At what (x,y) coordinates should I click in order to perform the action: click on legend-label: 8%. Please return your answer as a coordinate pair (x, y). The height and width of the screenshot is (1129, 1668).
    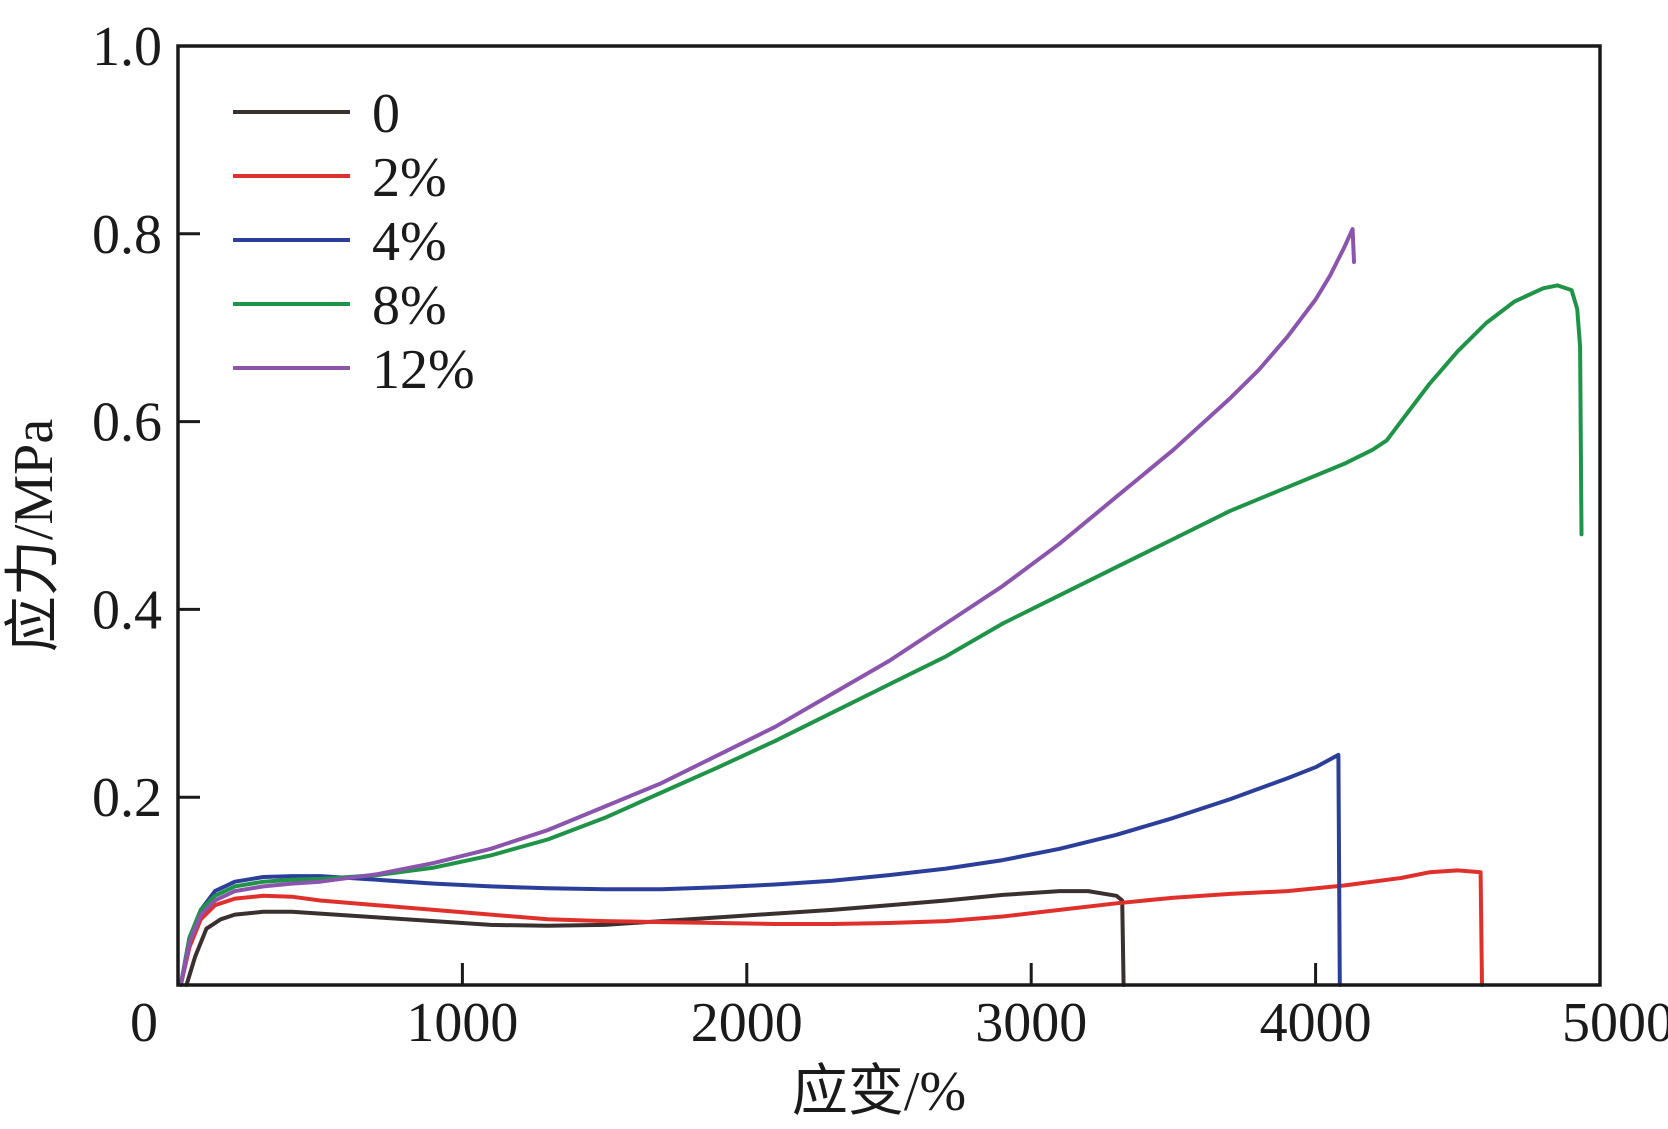
    Looking at the image, I should click on (409, 306).